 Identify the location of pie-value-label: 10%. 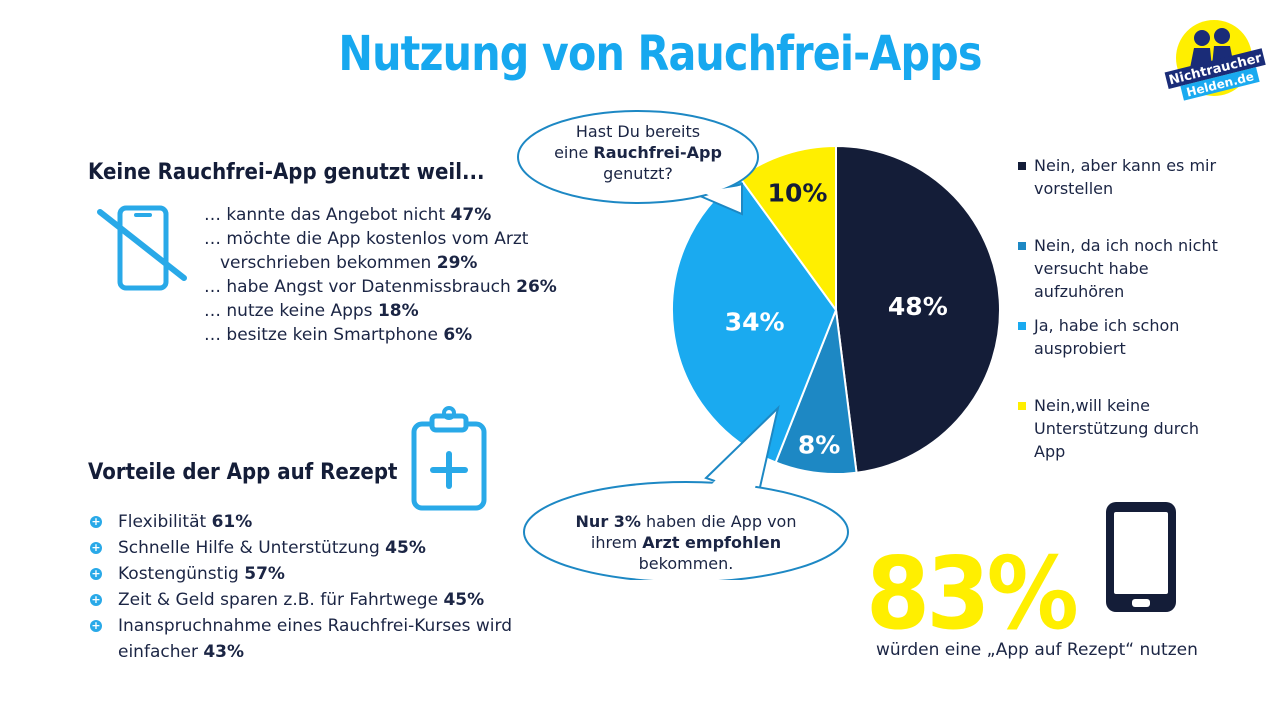
(798, 192).